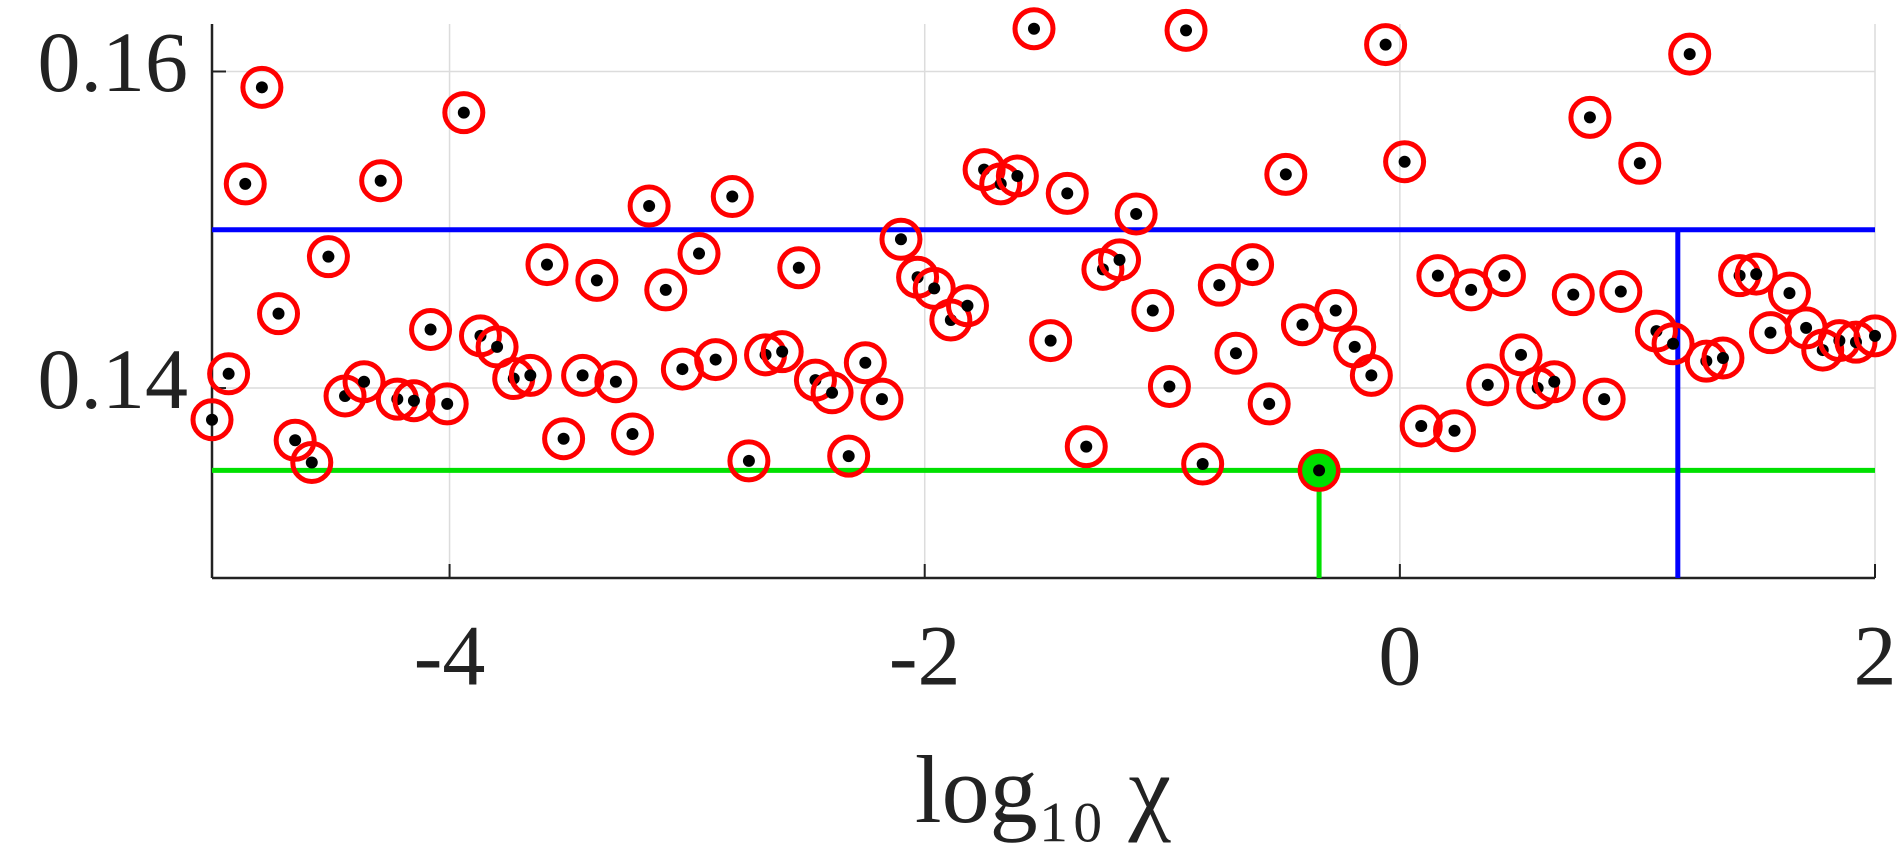 This screenshot has height=862, width=1903. What do you see at coordinates (1399, 656) in the screenshot?
I see `x-tick-label: 0` at bounding box center [1399, 656].